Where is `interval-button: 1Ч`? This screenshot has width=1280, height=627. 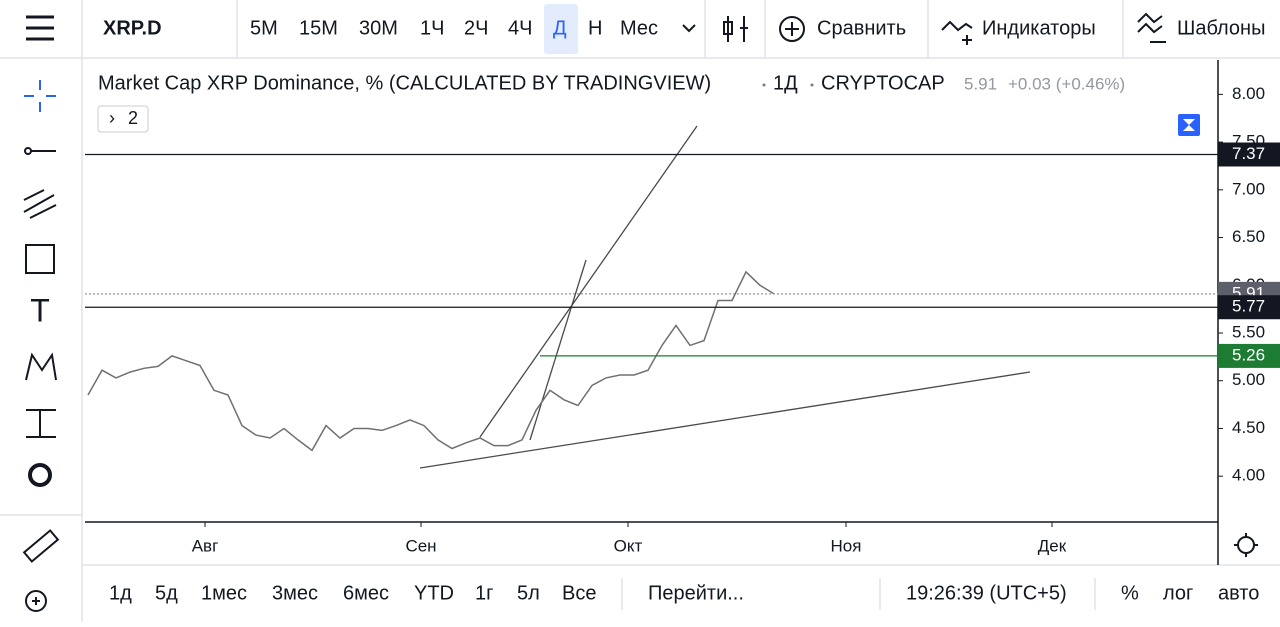 interval-button: 1Ч is located at coordinates (432, 28).